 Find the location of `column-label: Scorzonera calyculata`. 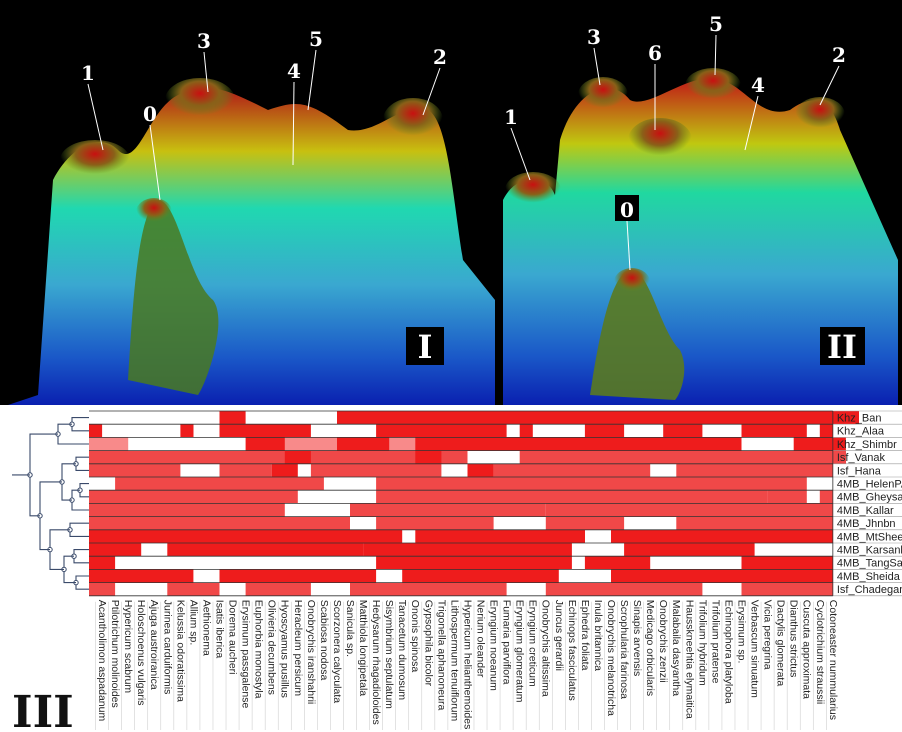

column-label: Scorzonera calyculata is located at coordinates (337, 651).